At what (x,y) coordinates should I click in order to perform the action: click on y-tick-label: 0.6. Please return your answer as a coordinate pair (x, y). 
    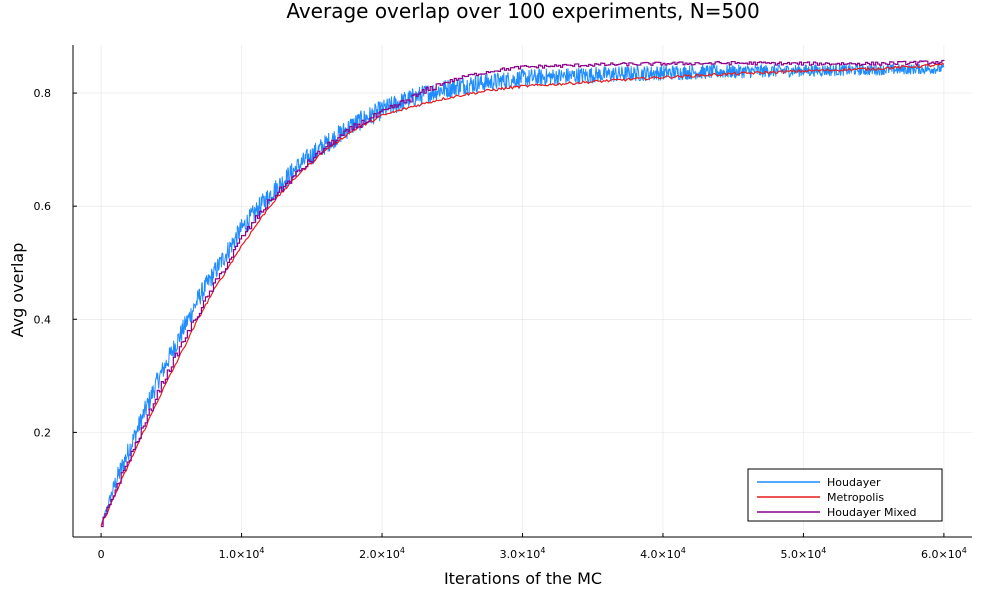
    Looking at the image, I should click on (43, 206).